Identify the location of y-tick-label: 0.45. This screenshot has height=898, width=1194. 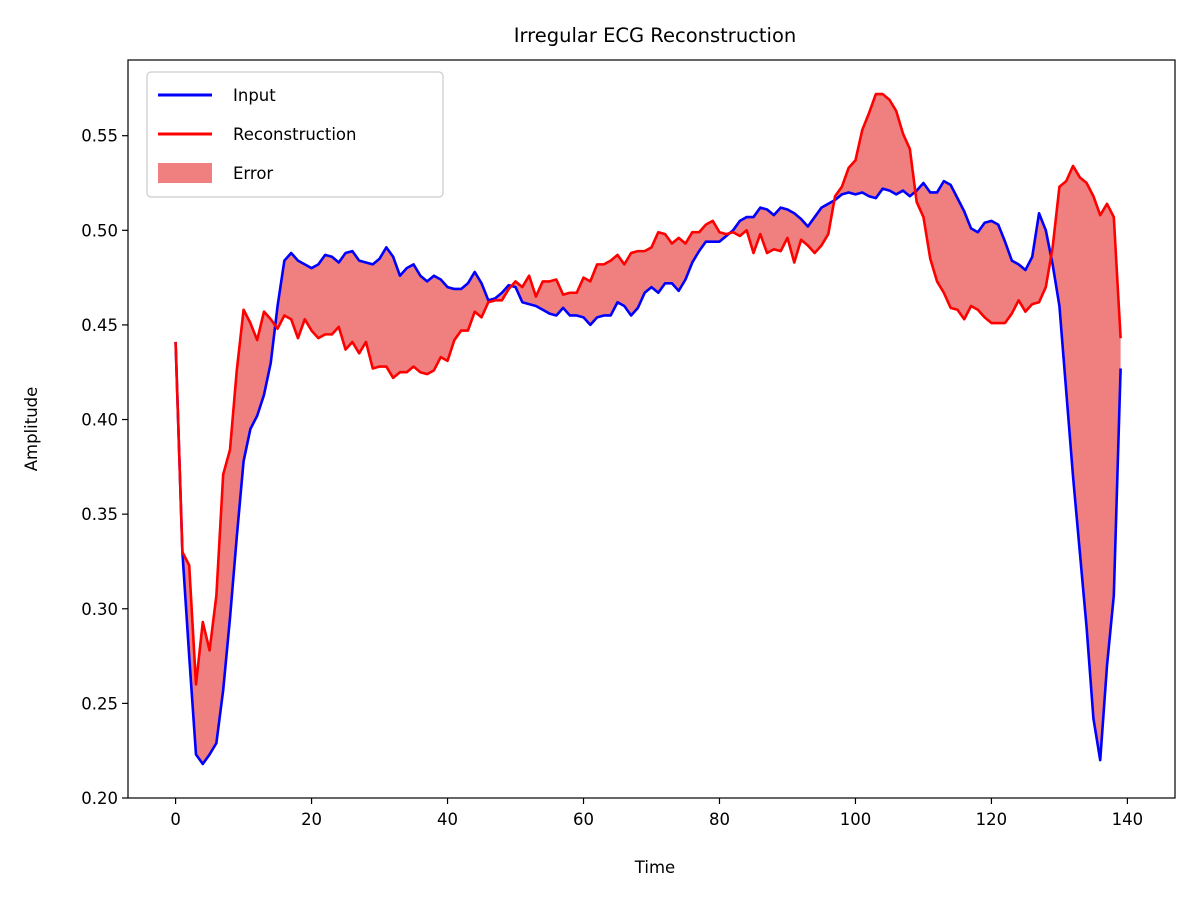
(99, 325).